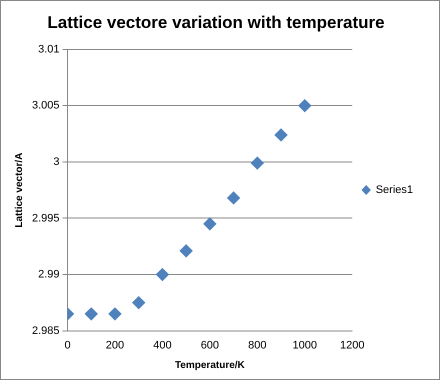 The height and width of the screenshot is (380, 440). What do you see at coordinates (210, 345) in the screenshot?
I see `x-tick-label: 600` at bounding box center [210, 345].